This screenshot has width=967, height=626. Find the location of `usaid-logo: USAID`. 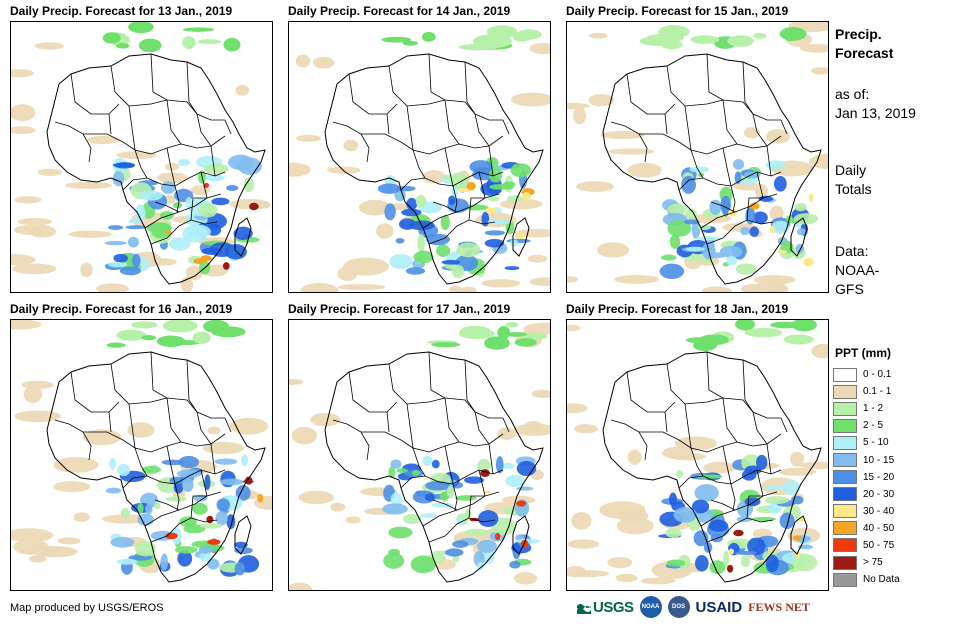

usaid-logo: USAID is located at coordinates (719, 607).